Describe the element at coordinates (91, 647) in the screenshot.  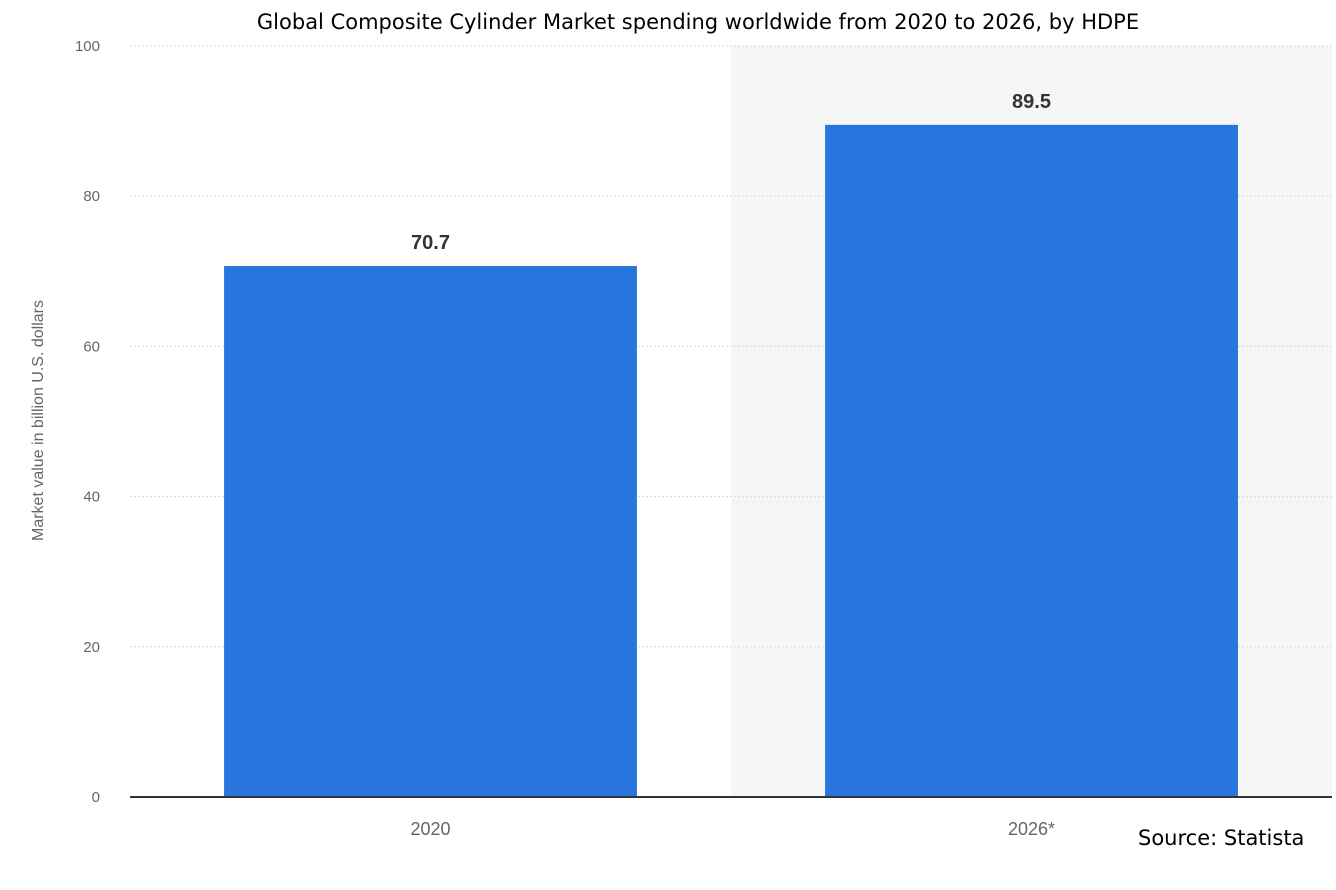
I see `y-tick-label: 20` at that location.